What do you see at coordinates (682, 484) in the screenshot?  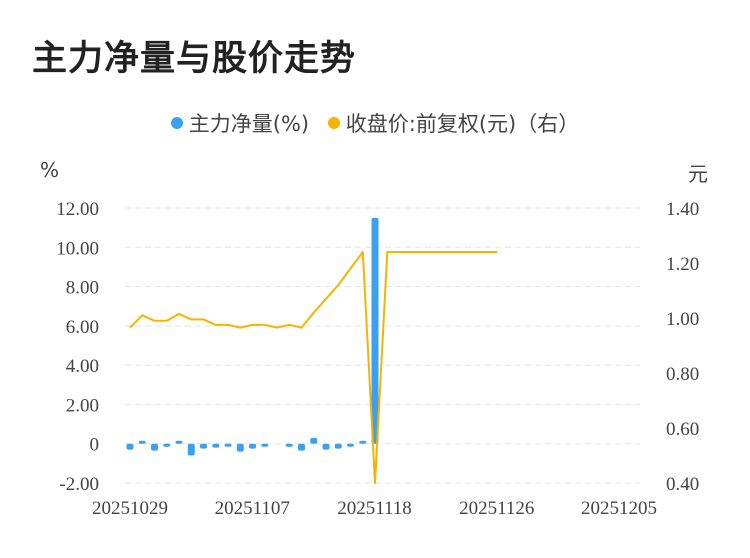 I see `right-tick-label-0: 0.40` at bounding box center [682, 484].